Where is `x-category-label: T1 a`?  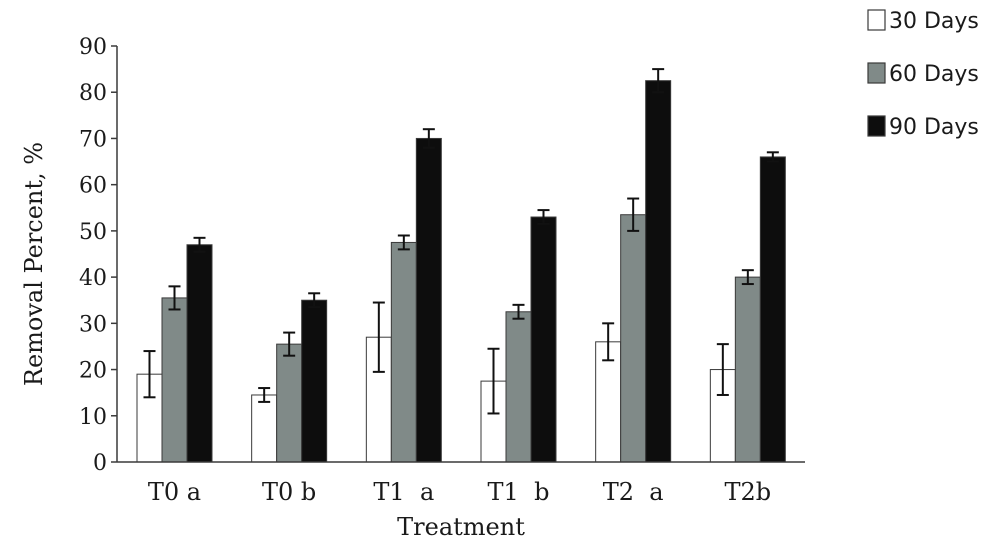 x-category-label: T1 a is located at coordinates (403, 492).